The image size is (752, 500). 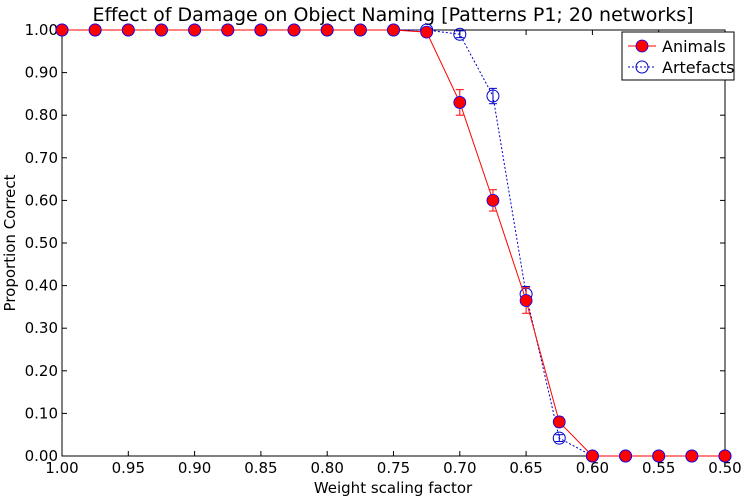 I want to click on y-tick-label: 0.40, so click(x=41, y=286).